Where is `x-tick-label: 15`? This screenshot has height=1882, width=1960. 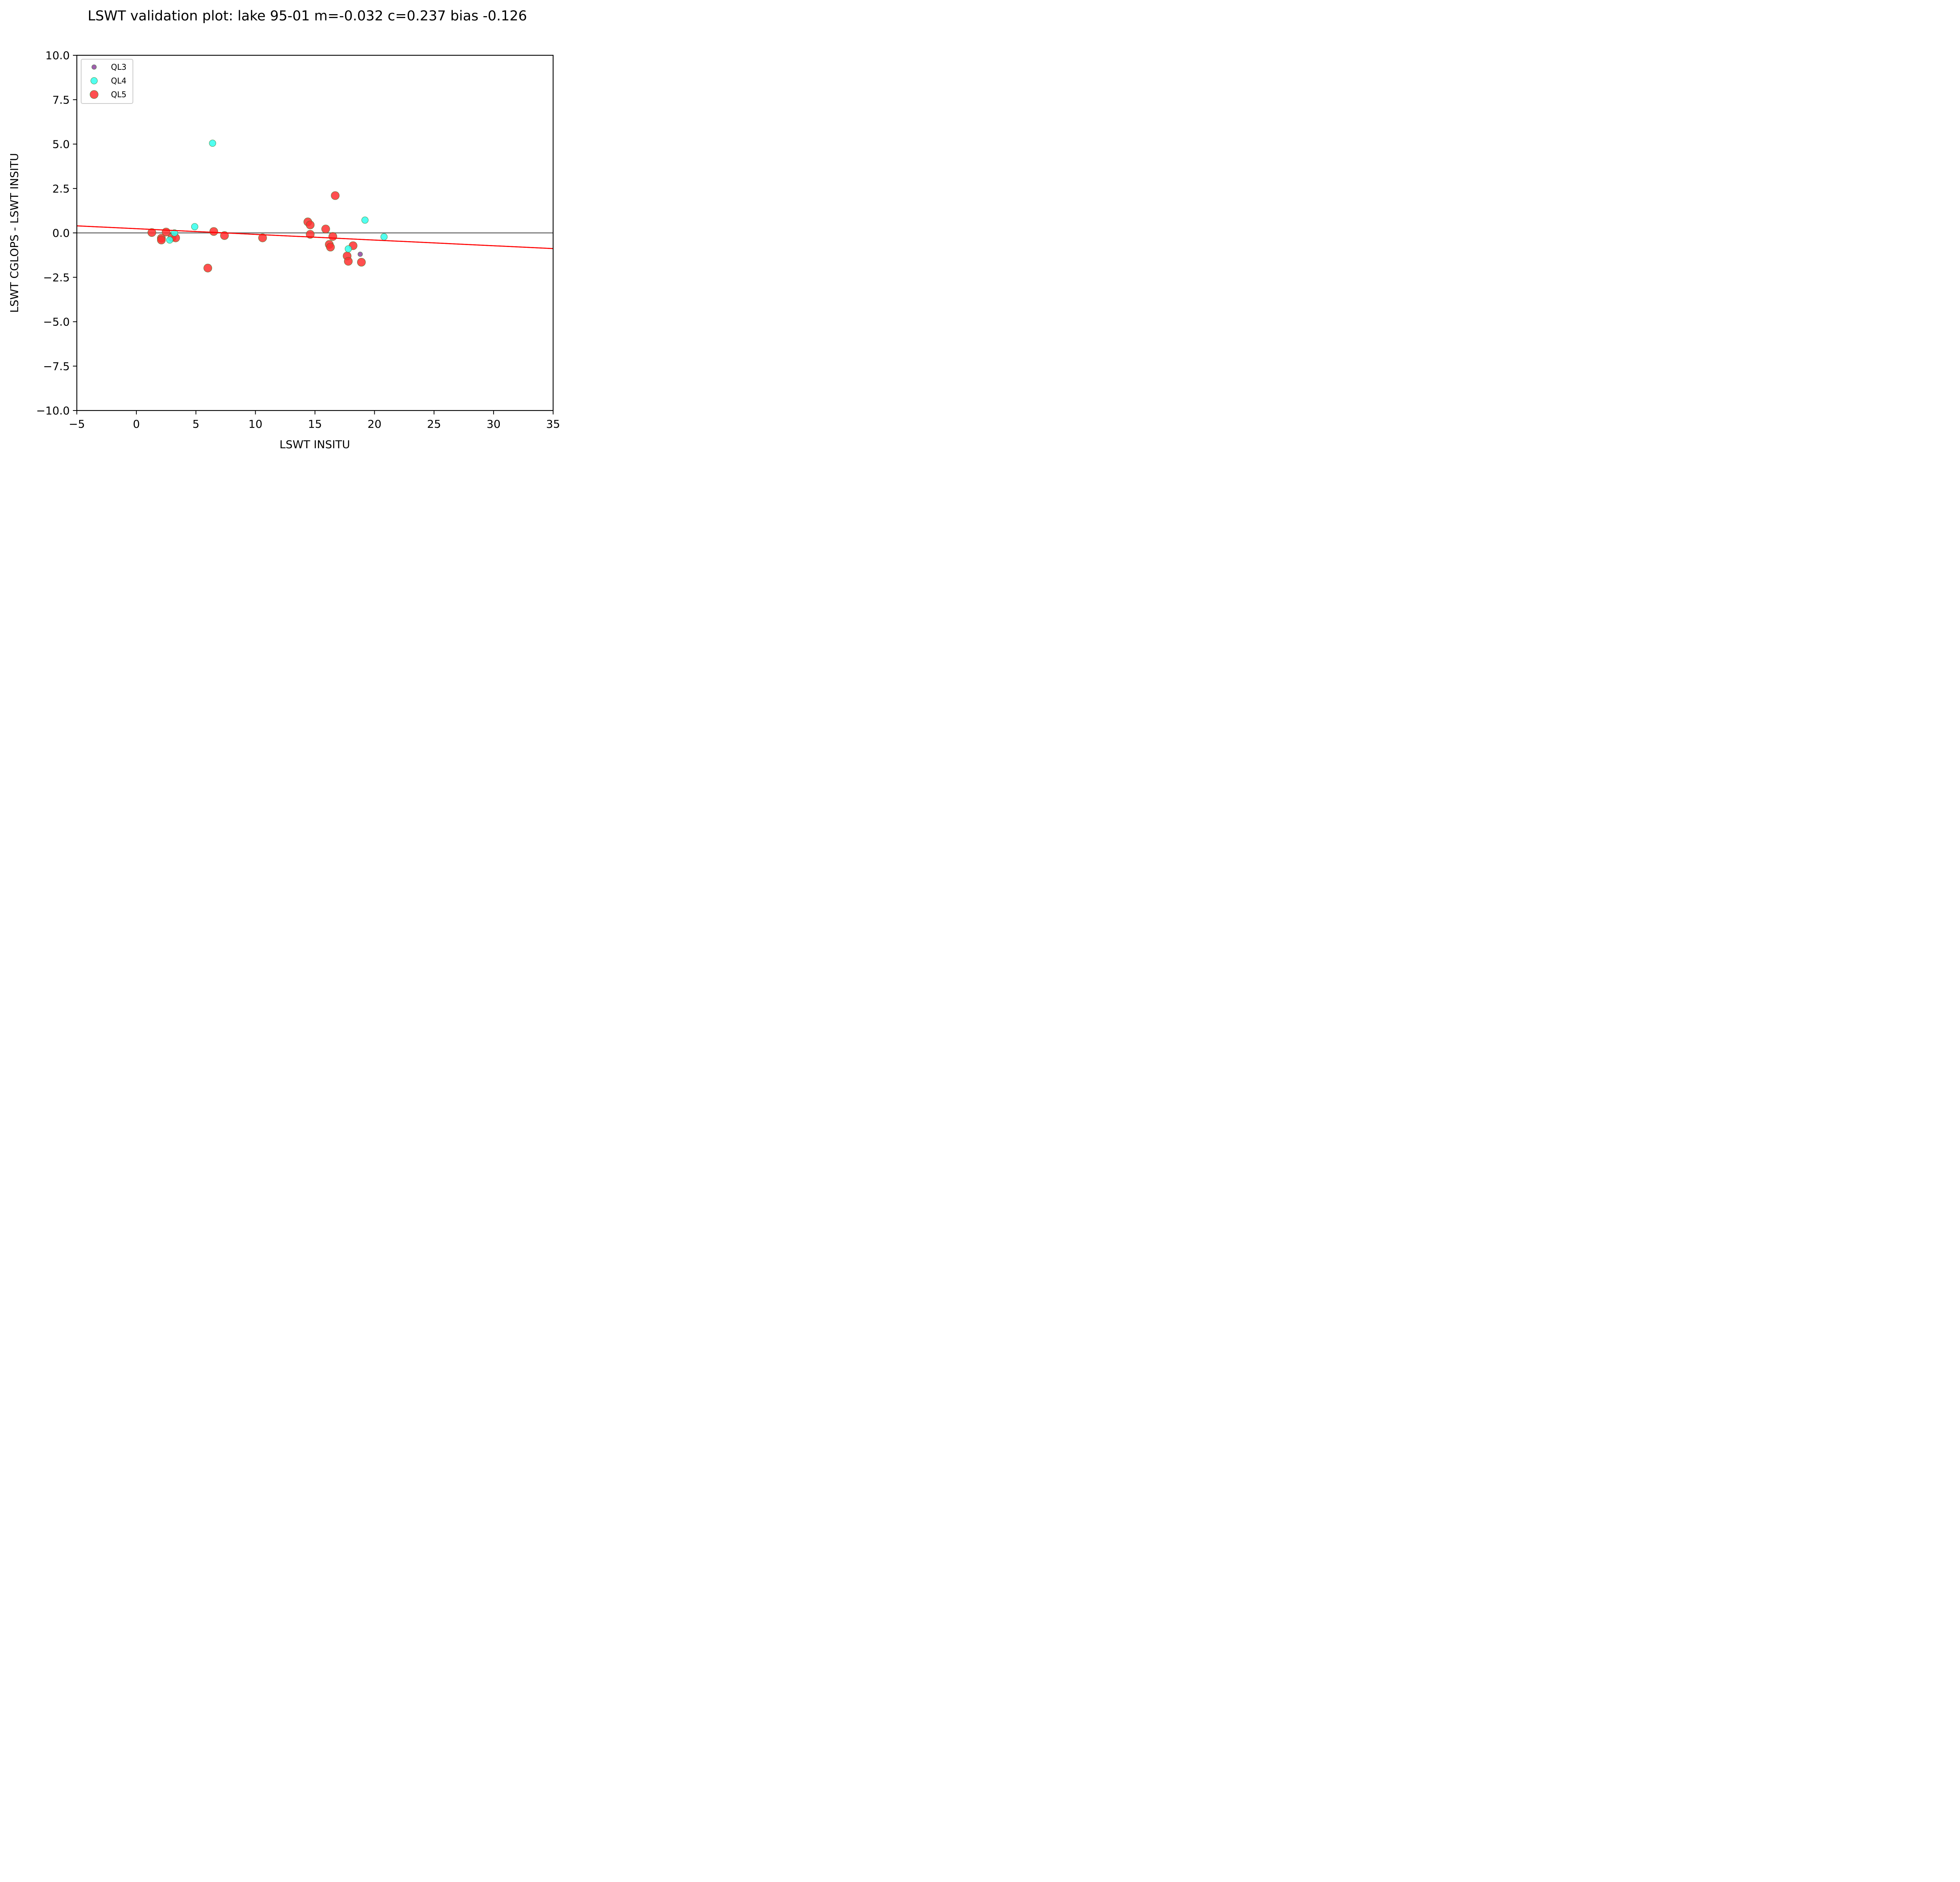 x-tick-label: 15 is located at coordinates (315, 424).